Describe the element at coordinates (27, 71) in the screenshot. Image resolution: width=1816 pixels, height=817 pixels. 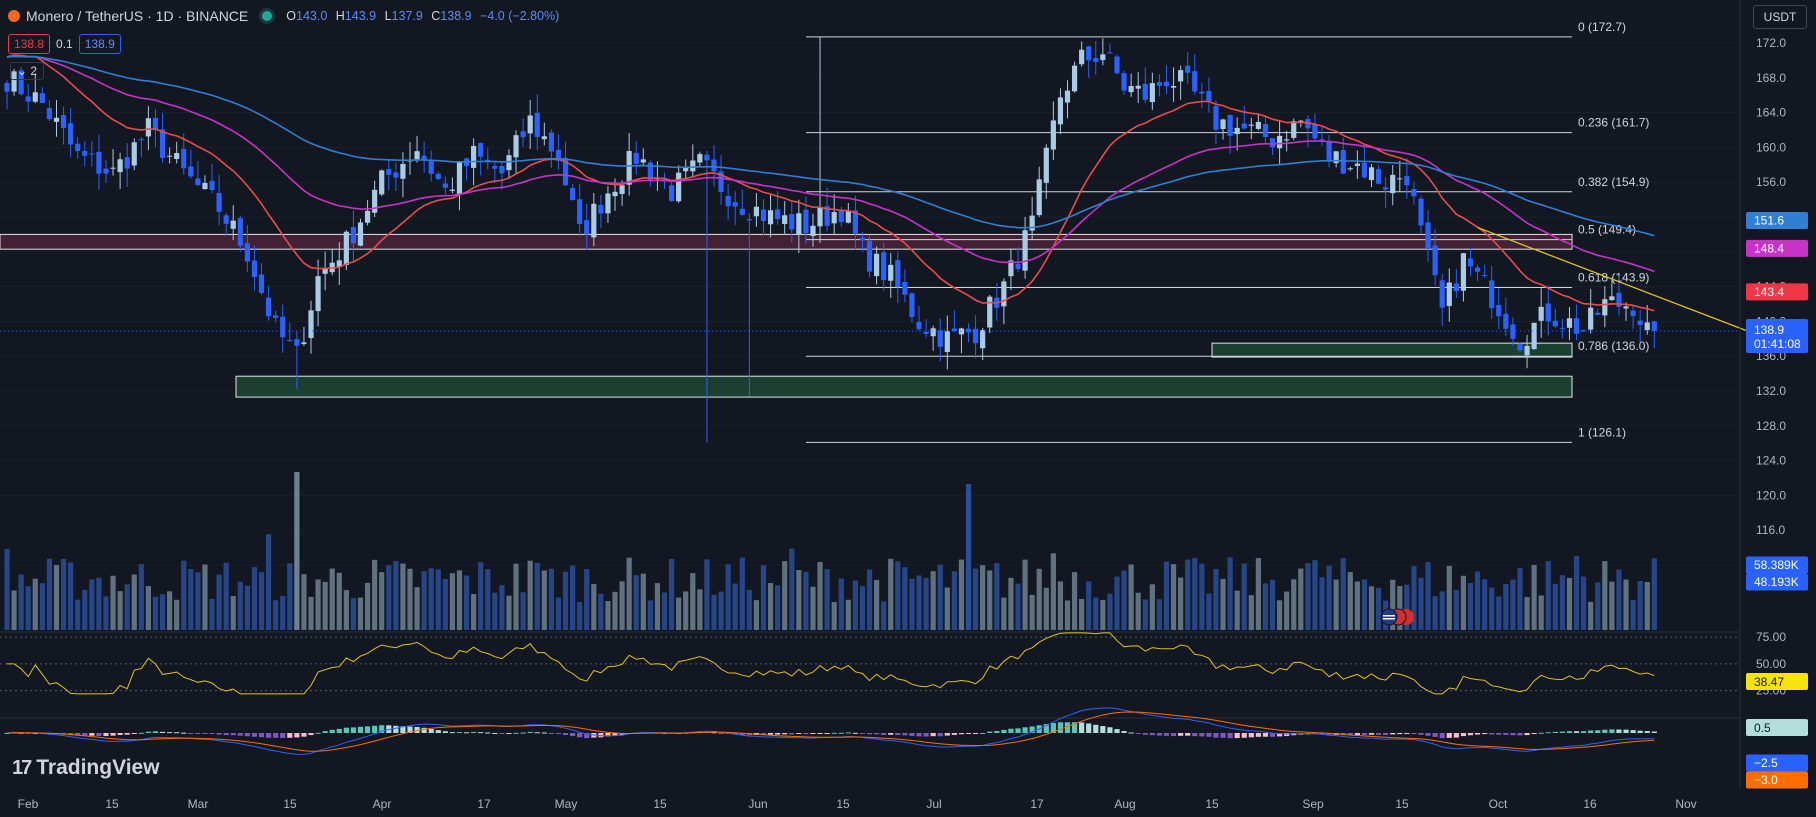
I see `indicators-toggle: ⌄ 2` at that location.